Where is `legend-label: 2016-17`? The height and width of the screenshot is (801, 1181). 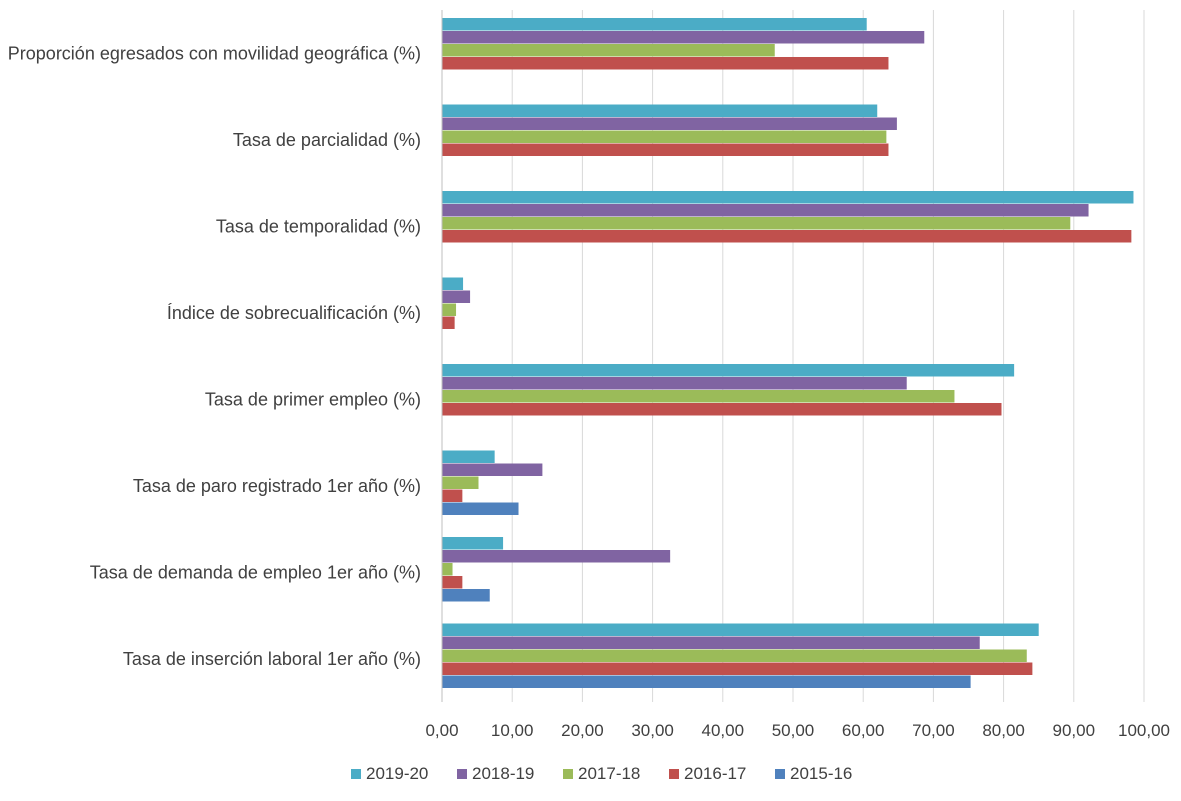
legend-label: 2016-17 is located at coordinates (715, 773).